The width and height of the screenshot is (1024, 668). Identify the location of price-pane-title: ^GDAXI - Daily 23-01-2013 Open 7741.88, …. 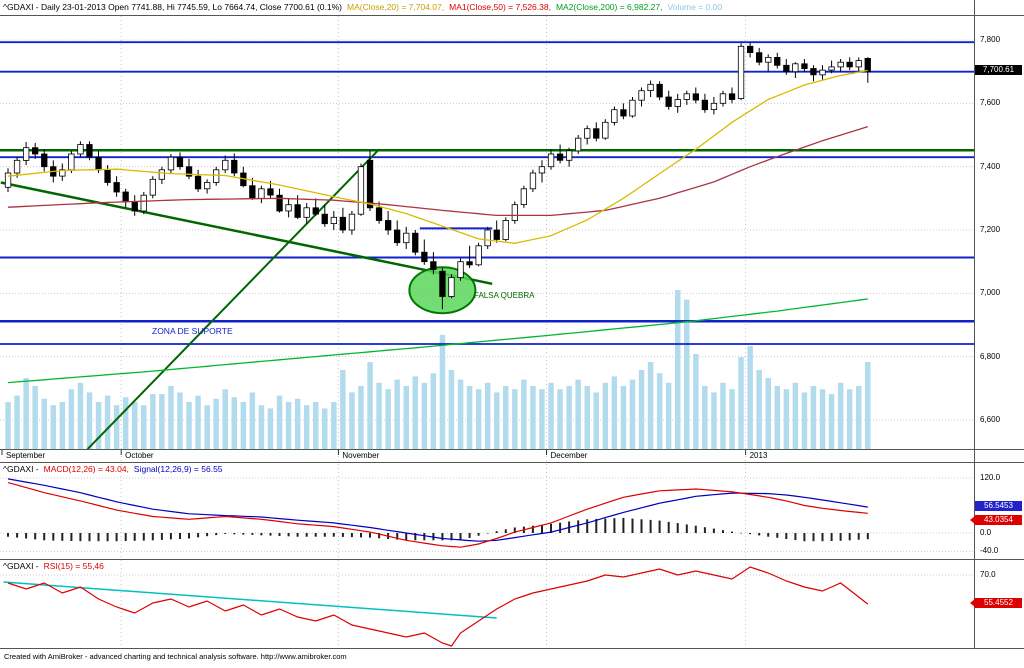
(365, 7).